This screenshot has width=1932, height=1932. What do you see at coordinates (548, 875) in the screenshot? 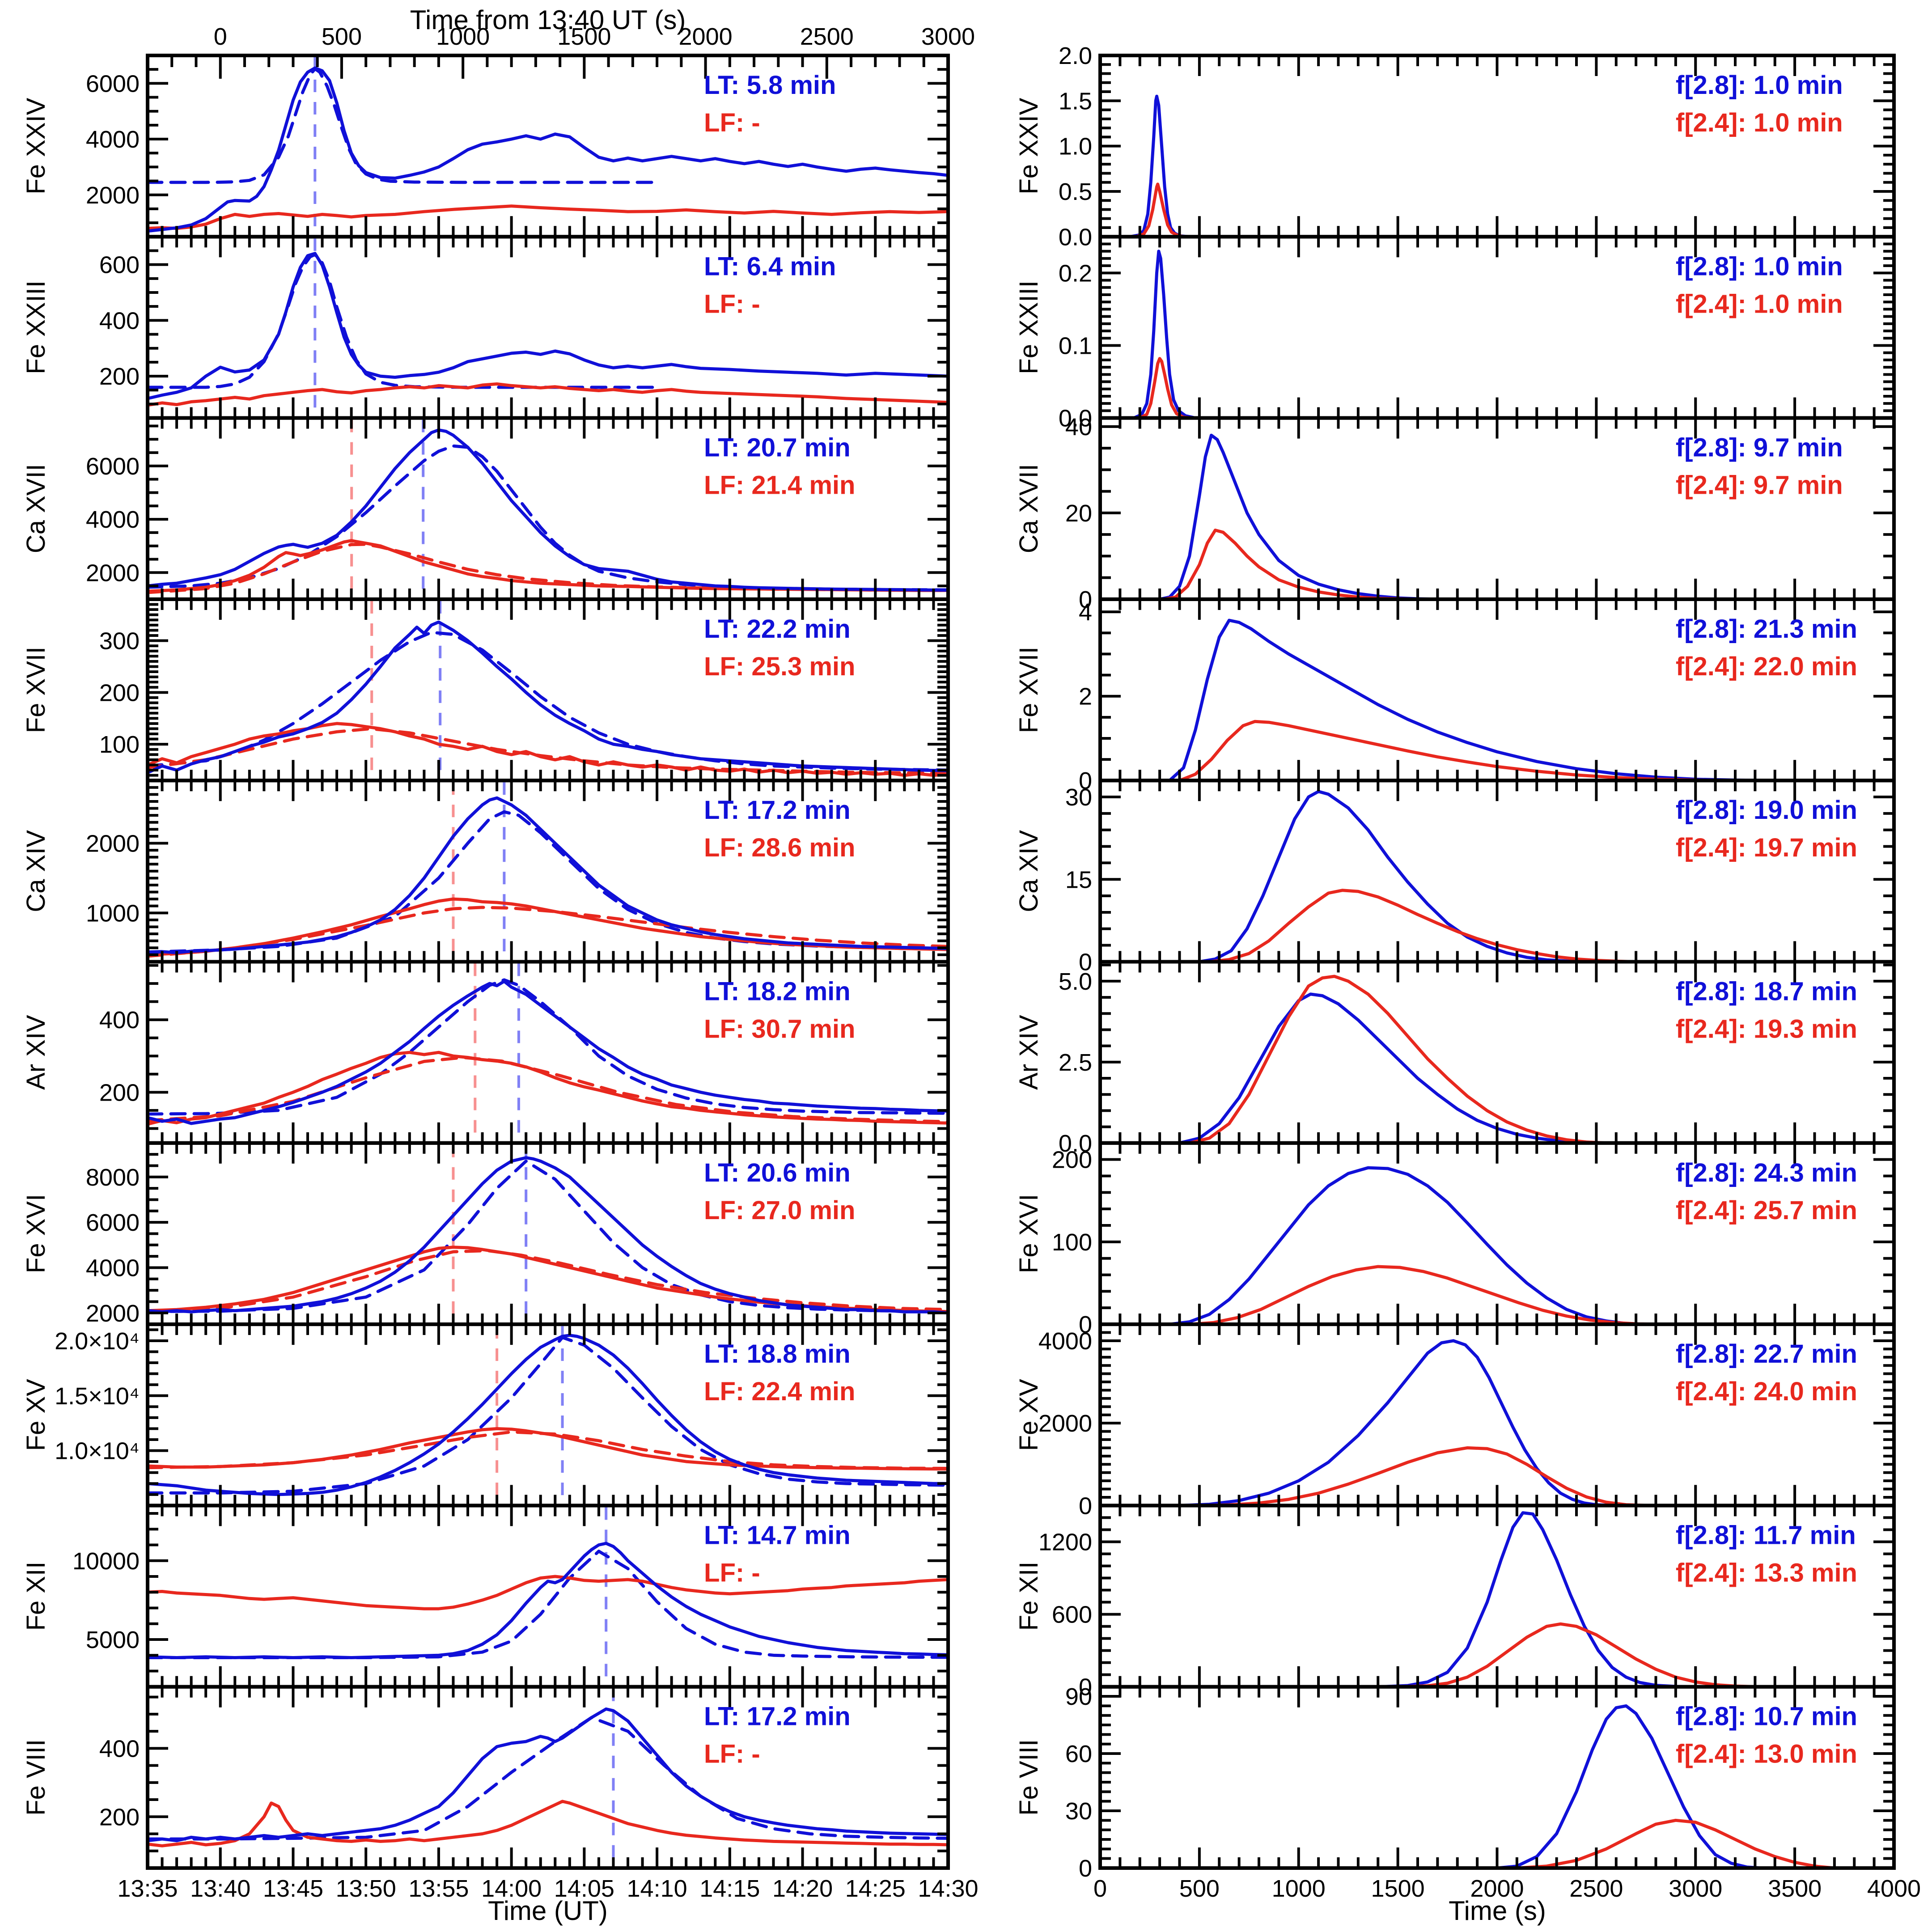
I see `ca-xiv-obs-blue` at bounding box center [548, 875].